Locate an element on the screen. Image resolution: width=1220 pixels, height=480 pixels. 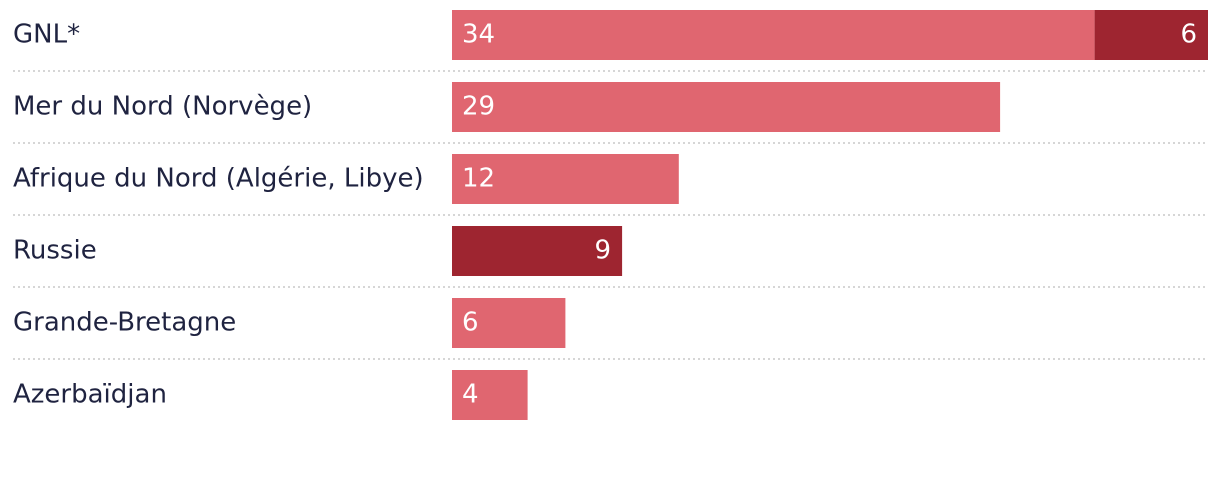
category-label: Afrique du Nord (Algérie, Libye) is located at coordinates (218, 179).